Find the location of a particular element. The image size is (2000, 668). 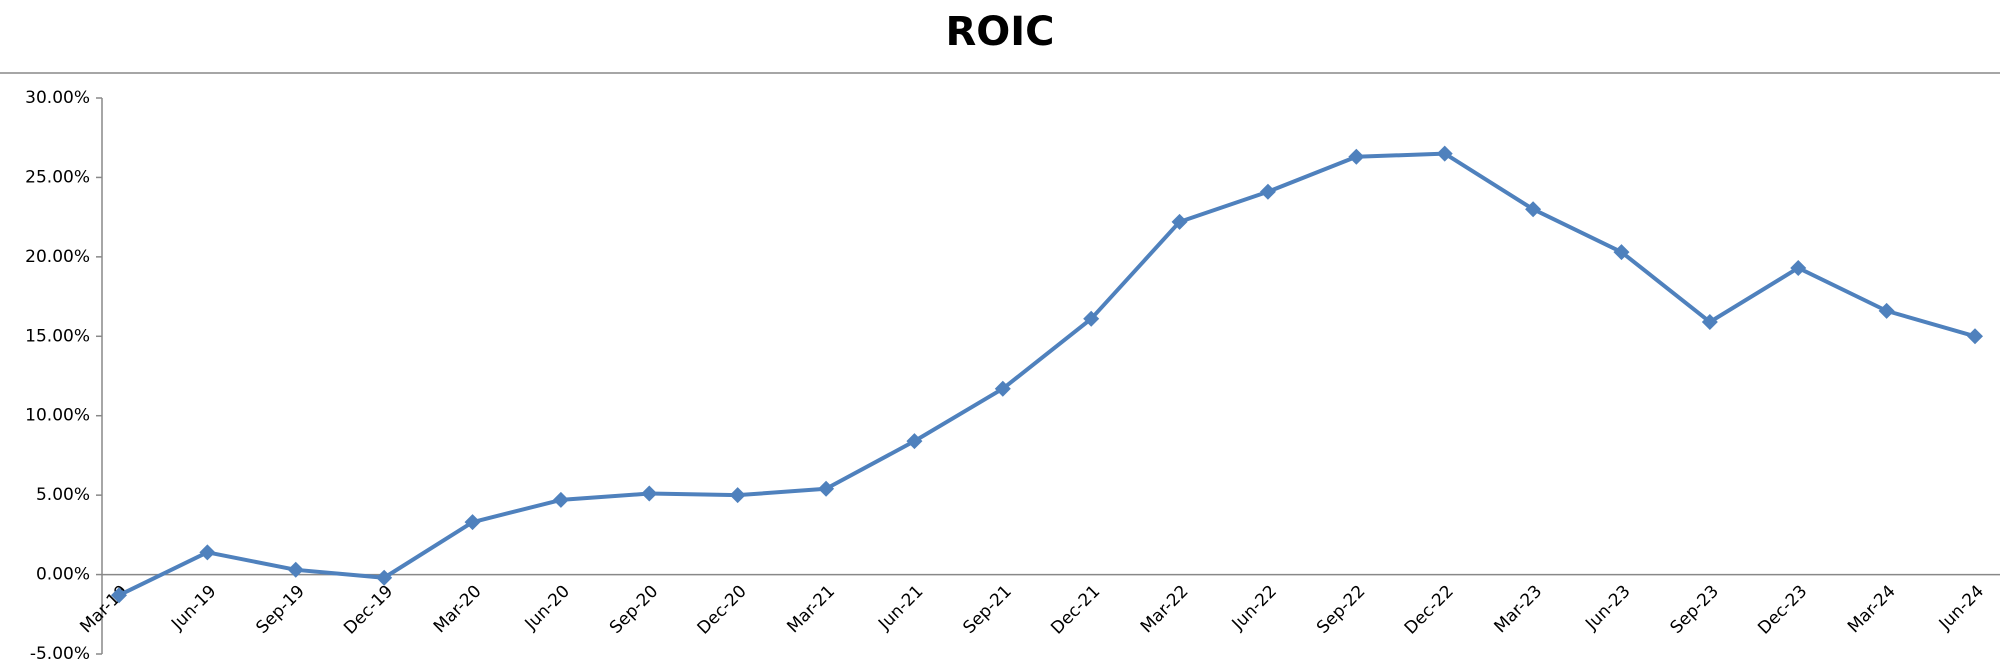

x-tick-label: Sep-23 is located at coordinates (1694, 610).